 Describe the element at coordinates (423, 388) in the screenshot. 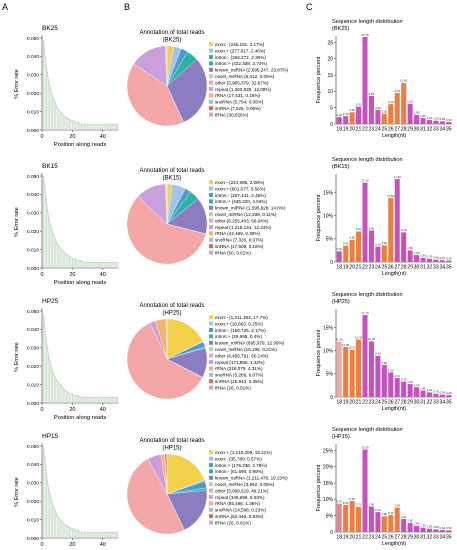

I see `bar-value-label: 1.40` at that location.